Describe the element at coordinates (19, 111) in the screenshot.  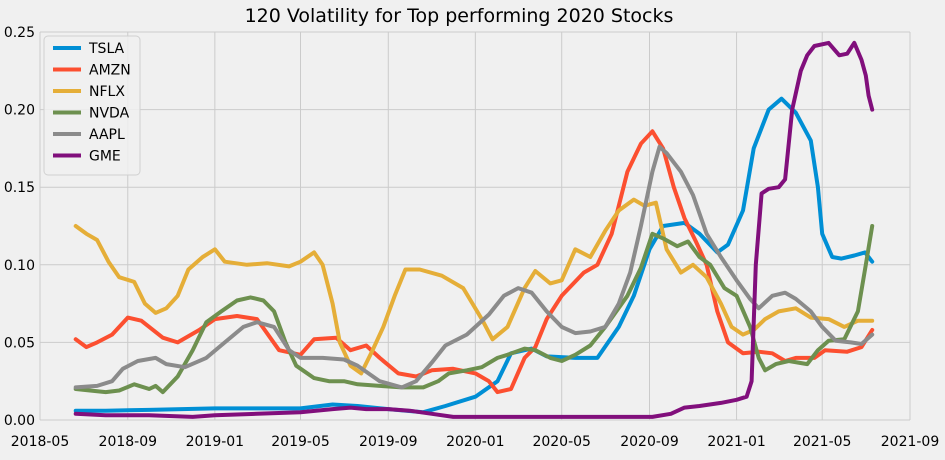
I see `y-tick-label: 0.20` at that location.